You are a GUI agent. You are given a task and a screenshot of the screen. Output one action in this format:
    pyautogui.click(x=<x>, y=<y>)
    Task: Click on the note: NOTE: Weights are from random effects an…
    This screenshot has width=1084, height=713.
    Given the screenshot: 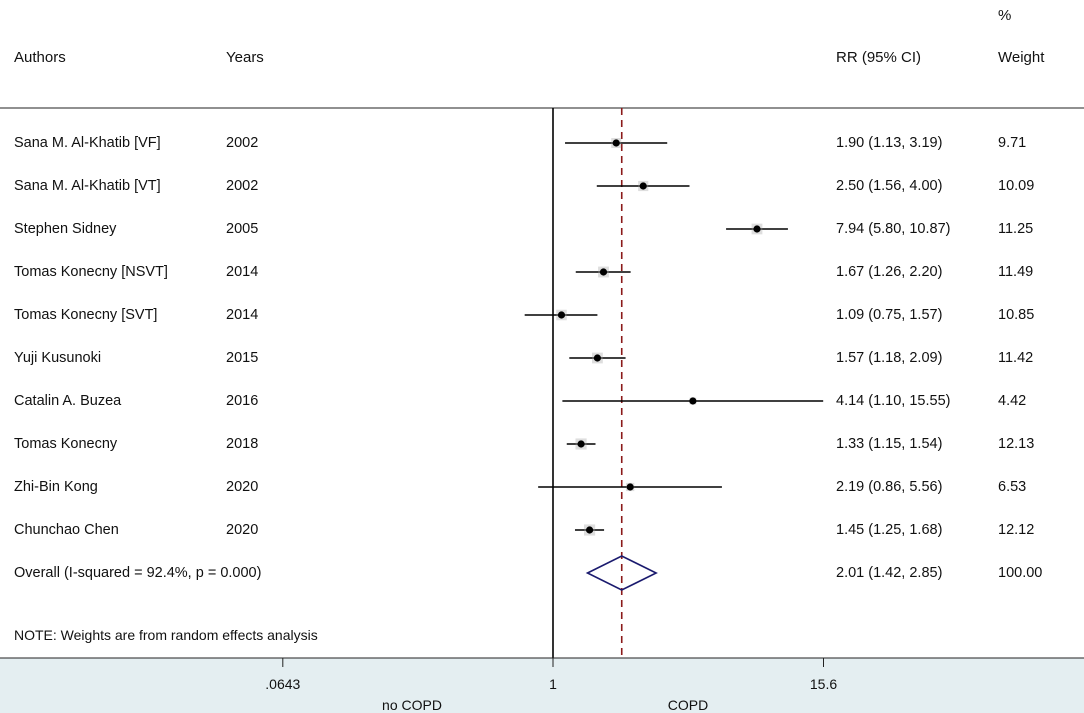 What is the action you would take?
    pyautogui.click(x=166, y=635)
    